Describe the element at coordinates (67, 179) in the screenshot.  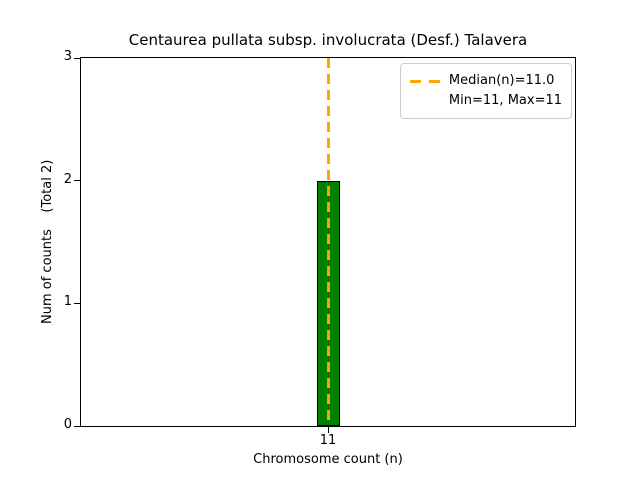
I see `y-tick-label: 2` at that location.